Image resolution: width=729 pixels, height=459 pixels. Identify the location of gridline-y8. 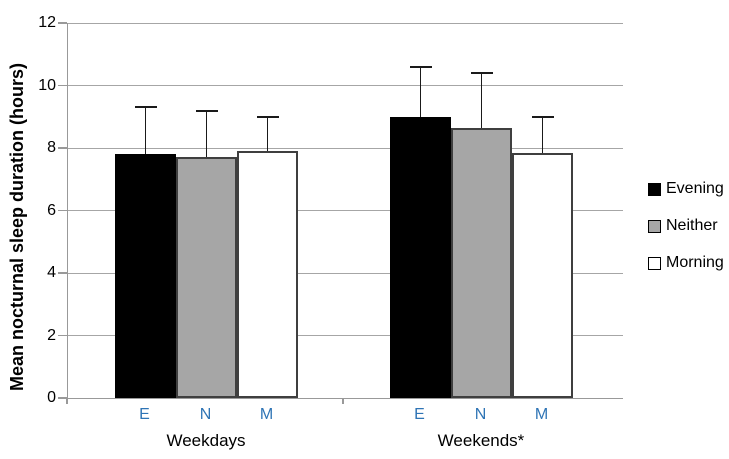
(345, 148).